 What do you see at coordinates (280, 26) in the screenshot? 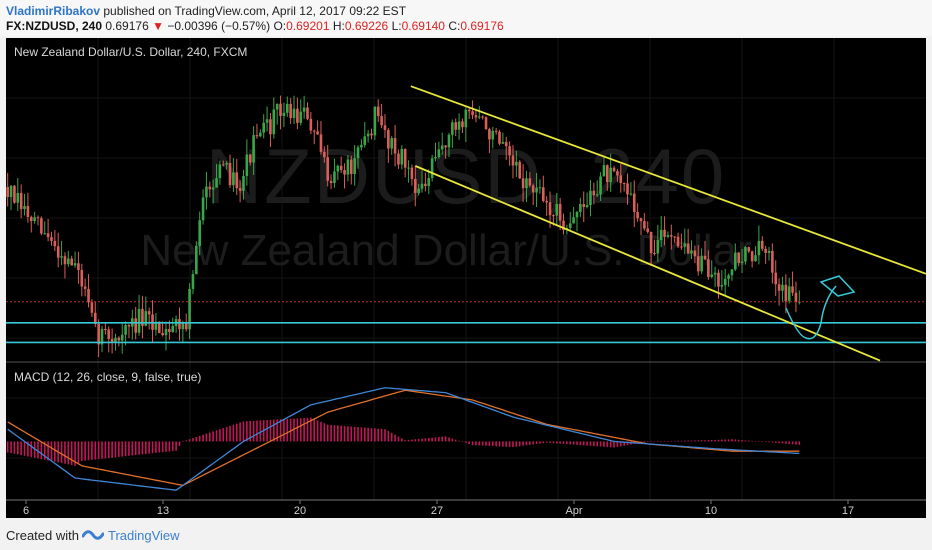
I see `open-label: O:` at bounding box center [280, 26].